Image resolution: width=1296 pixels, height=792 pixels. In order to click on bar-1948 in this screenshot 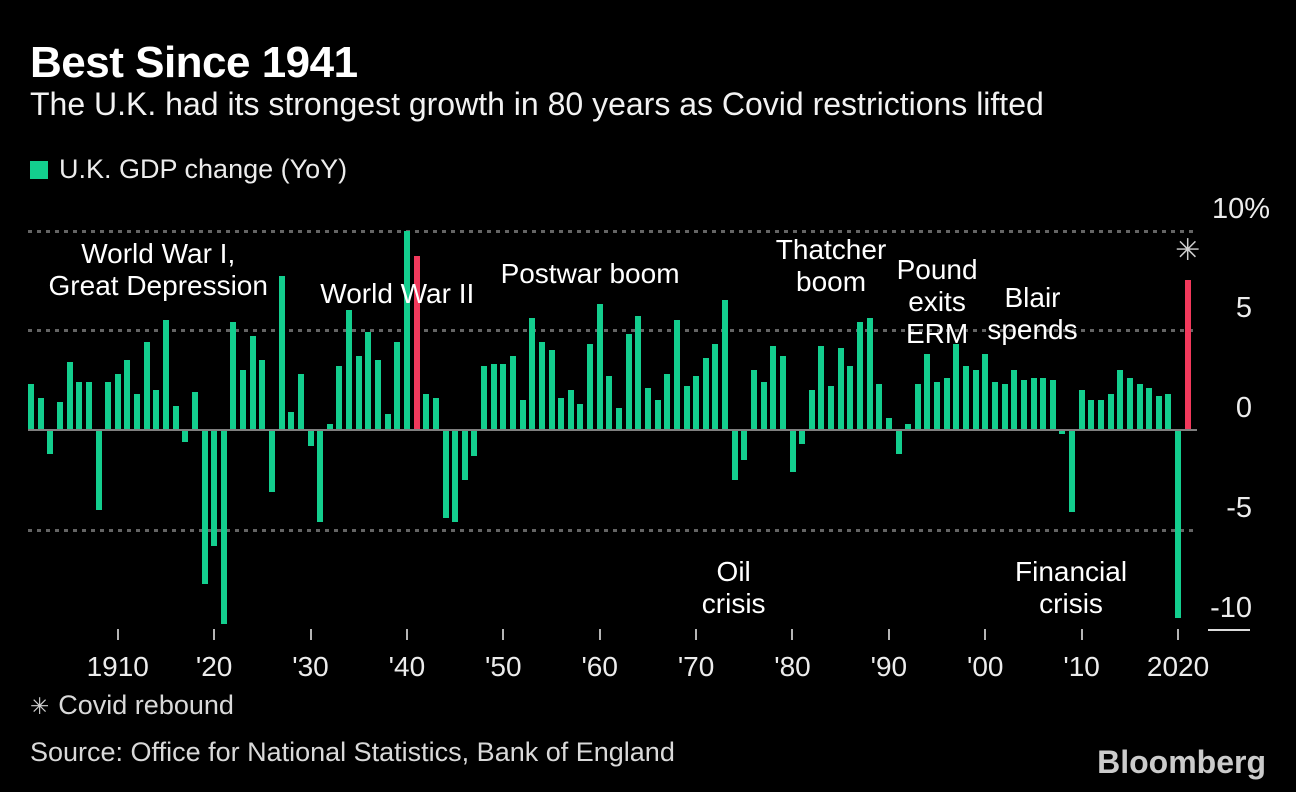, I will do `click(484, 397)`.